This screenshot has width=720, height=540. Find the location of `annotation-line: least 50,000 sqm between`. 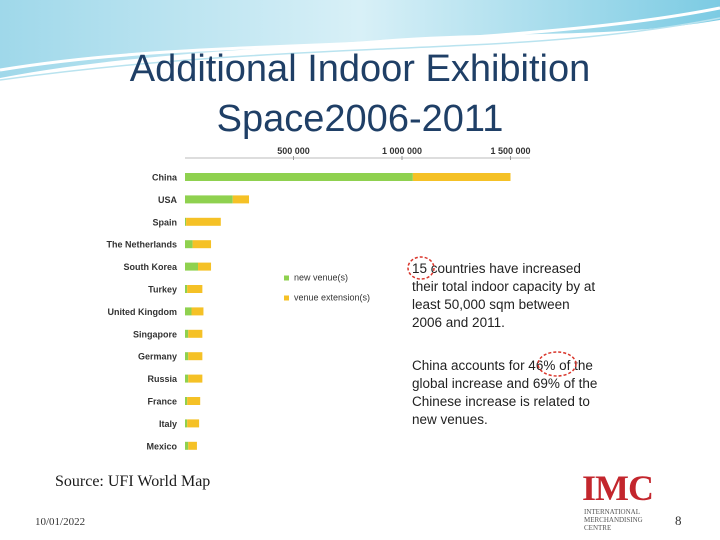

annotation-line: least 50,000 sqm between is located at coordinates (491, 304).